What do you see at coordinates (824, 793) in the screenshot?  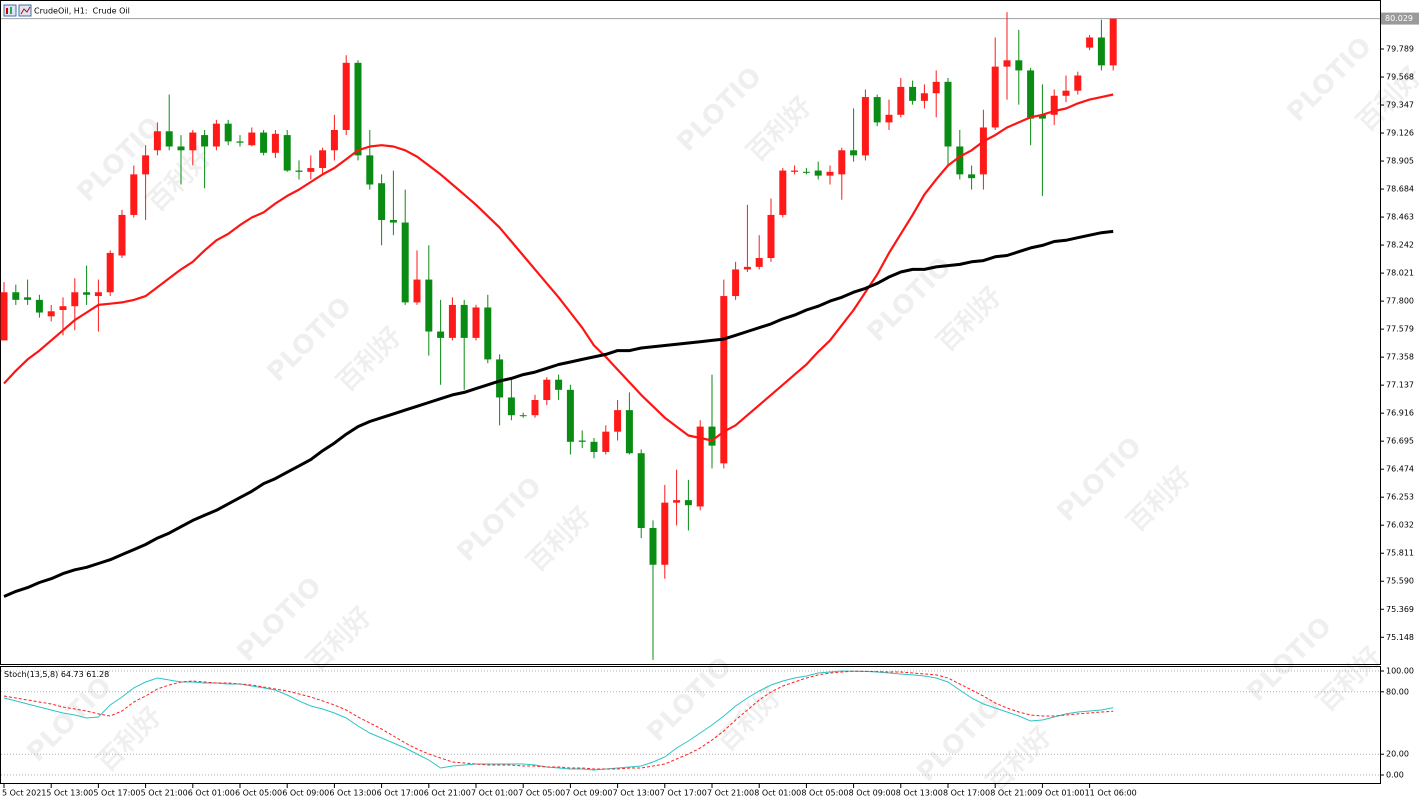 I see `x-tick-label: 8 Oct 05:00` at bounding box center [824, 793].